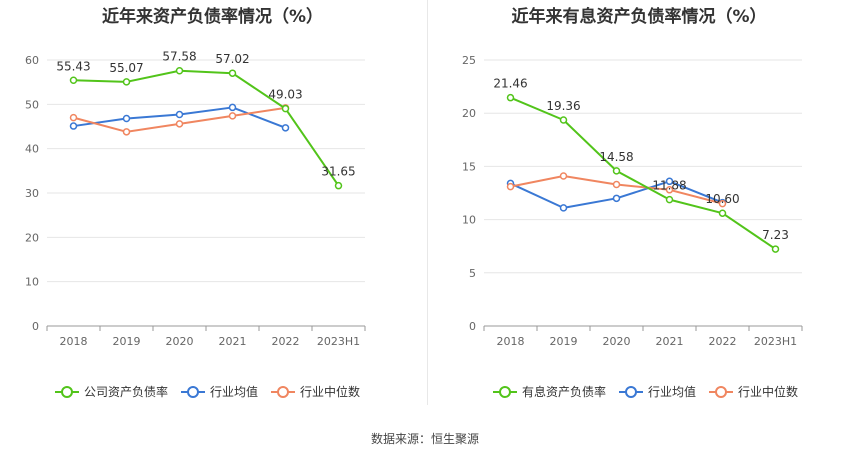 The image size is (850, 459). Describe the element at coordinates (427, 202) in the screenshot. I see `panel-divider` at that location.